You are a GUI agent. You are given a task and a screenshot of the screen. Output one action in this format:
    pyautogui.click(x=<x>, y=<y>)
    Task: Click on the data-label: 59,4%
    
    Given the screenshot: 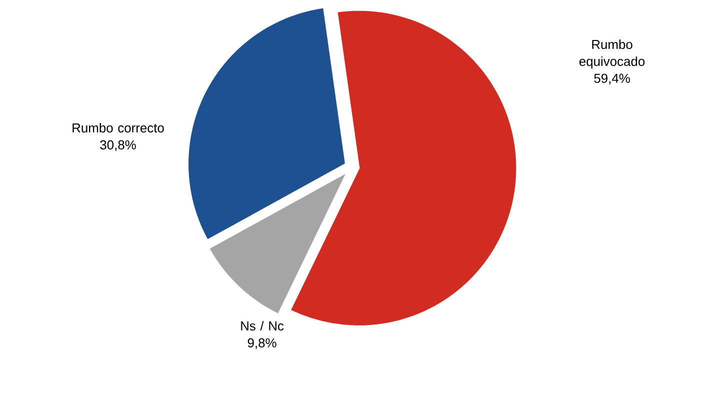 What is the action you would take?
    pyautogui.click(x=612, y=79)
    